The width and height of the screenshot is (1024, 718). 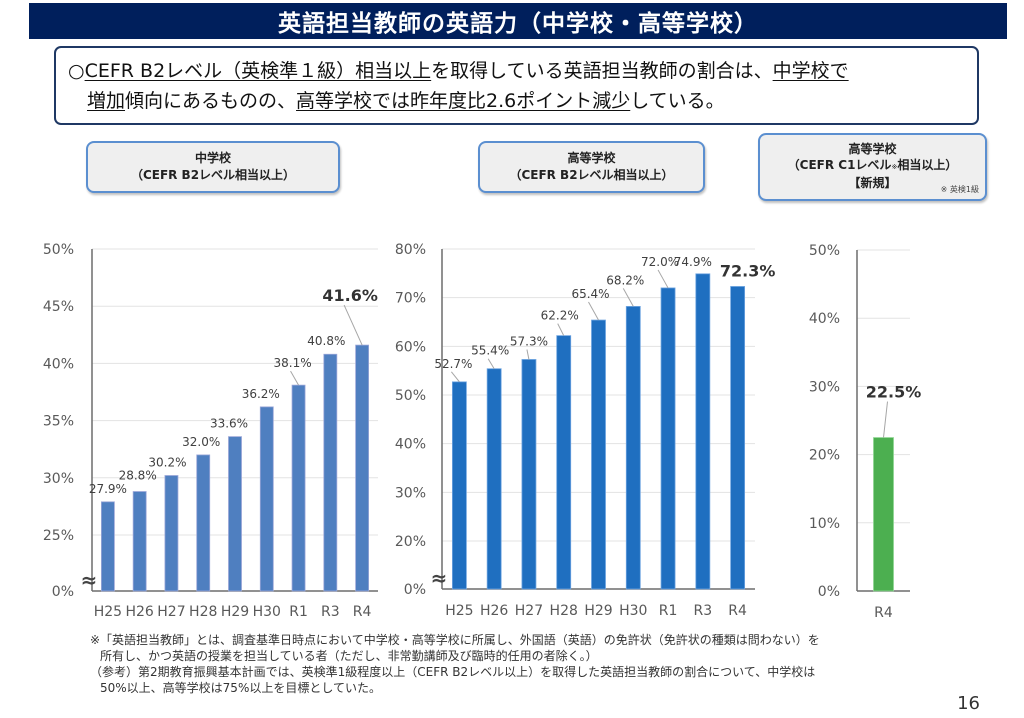 I want to click on data-label: 40.8%, so click(x=326, y=341).